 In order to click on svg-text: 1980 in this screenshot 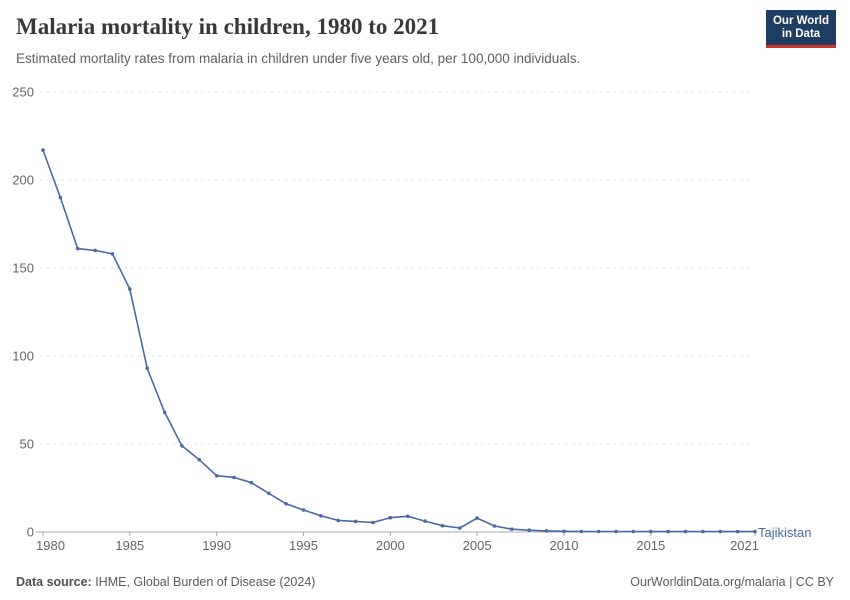, I will do `click(50, 545)`.